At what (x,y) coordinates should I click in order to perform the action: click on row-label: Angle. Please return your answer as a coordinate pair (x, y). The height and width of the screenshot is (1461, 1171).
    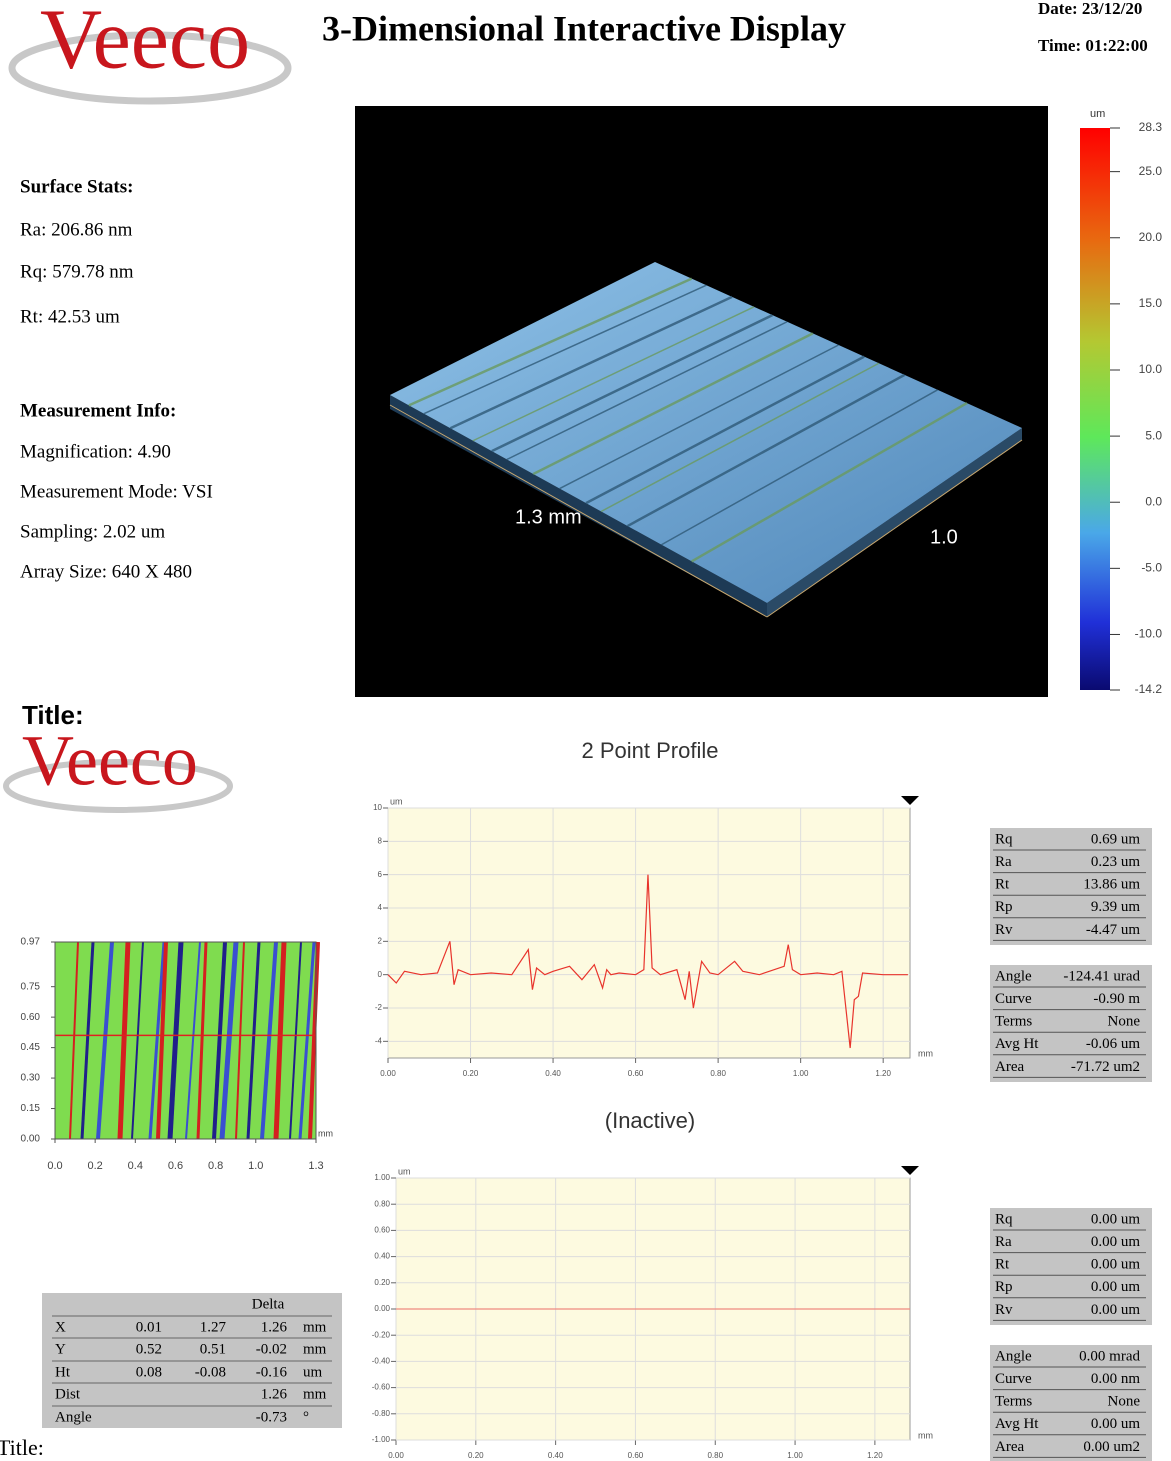
    Looking at the image, I should click on (73, 1417).